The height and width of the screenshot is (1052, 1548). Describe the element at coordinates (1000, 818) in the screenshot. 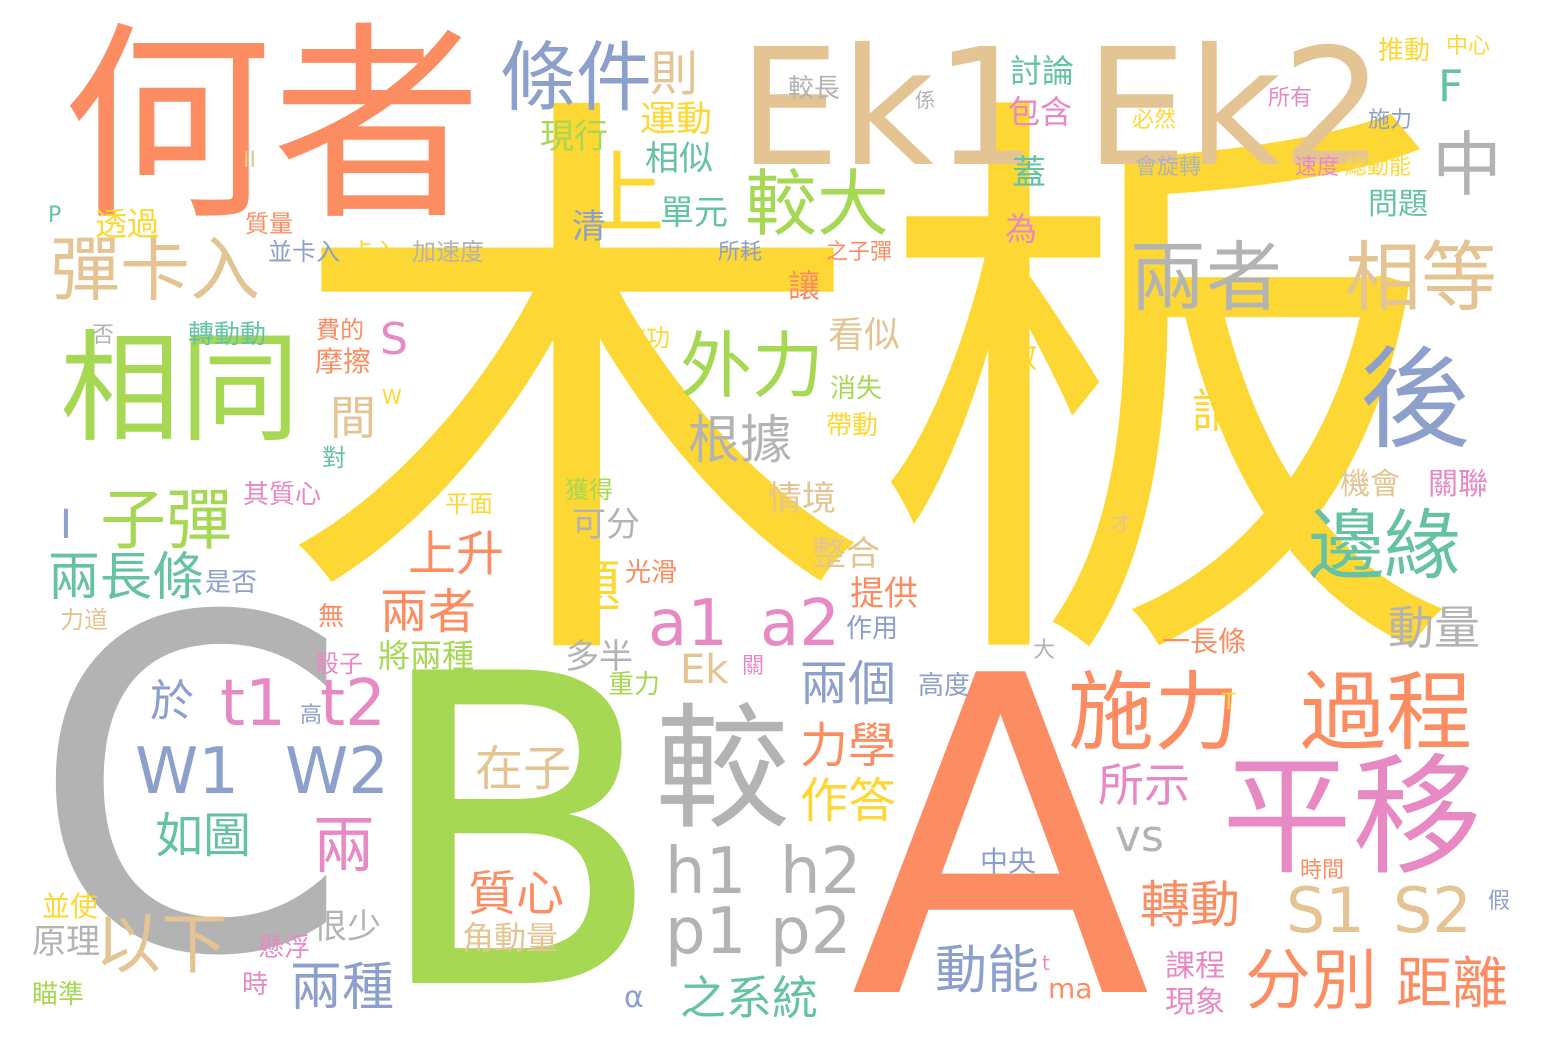

I see `word-a: A` at that location.